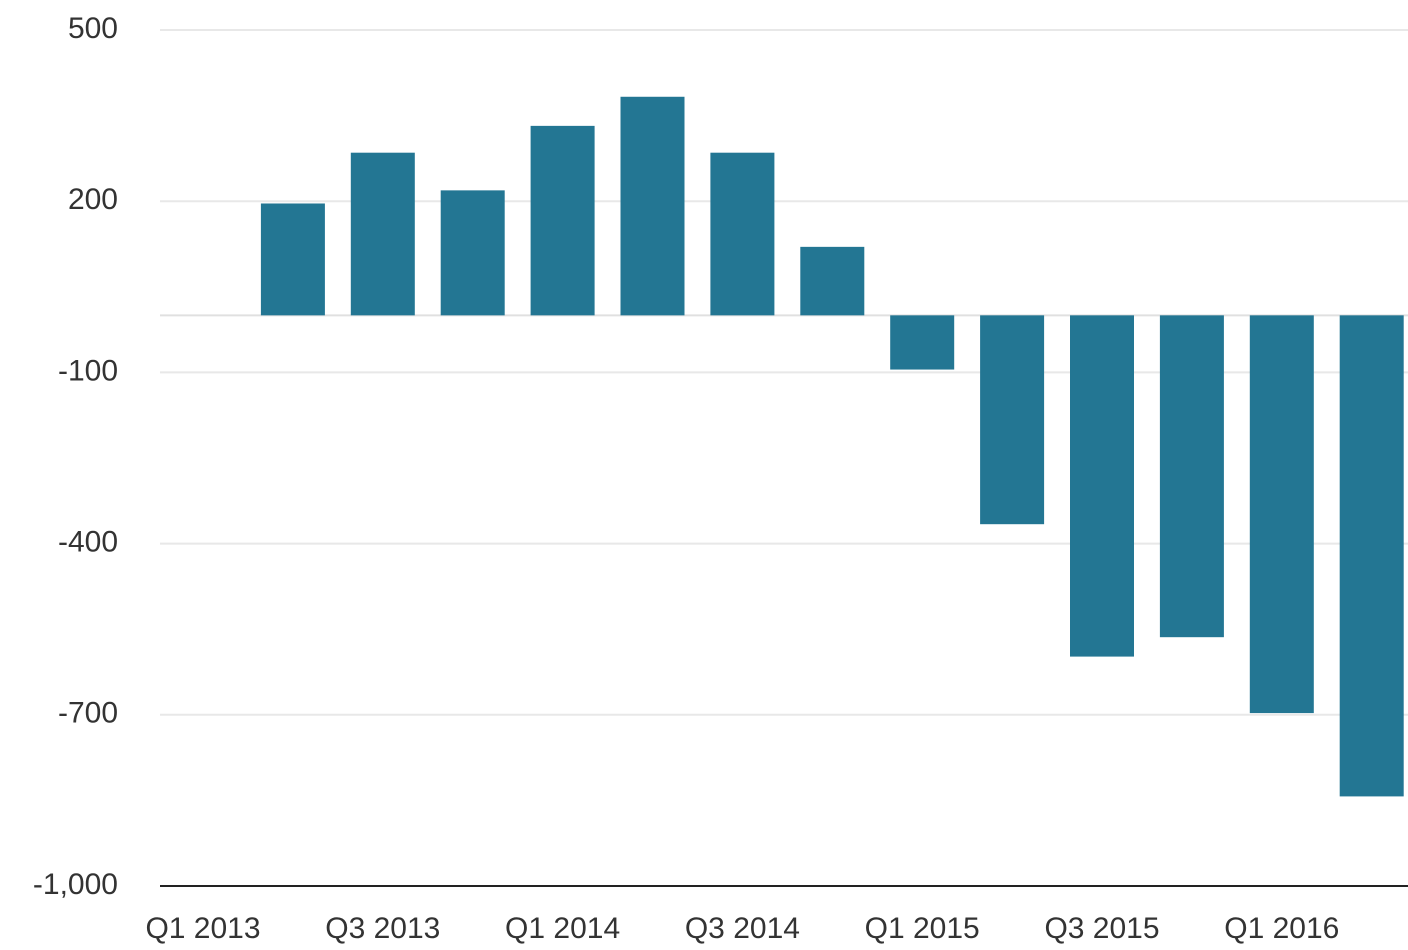 This screenshot has width=1408, height=950. Describe the element at coordinates (75, 884) in the screenshot. I see `y-tick-label: -1,000` at that location.